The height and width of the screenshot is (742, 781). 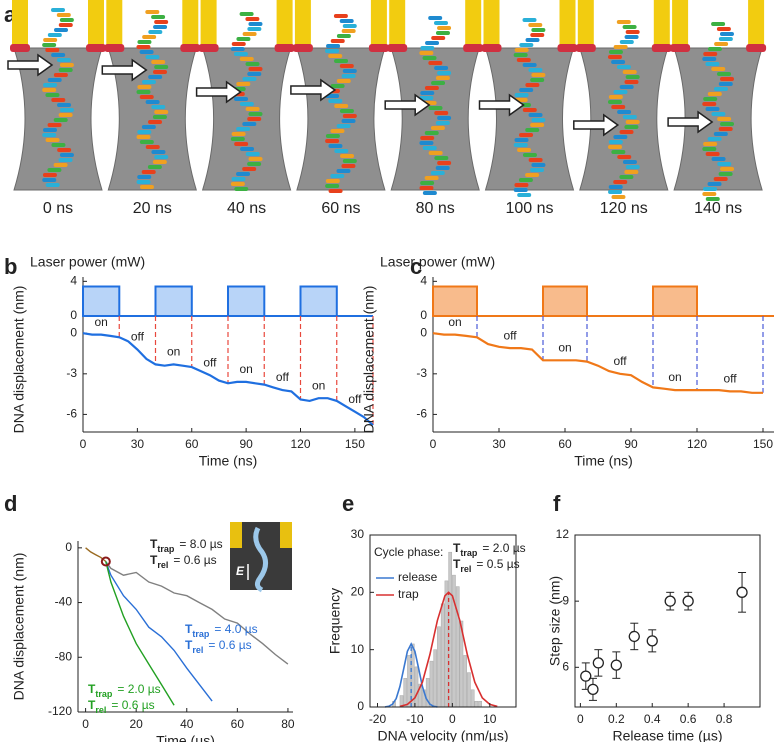 I want to click on panel-letter: e, so click(x=348, y=503).